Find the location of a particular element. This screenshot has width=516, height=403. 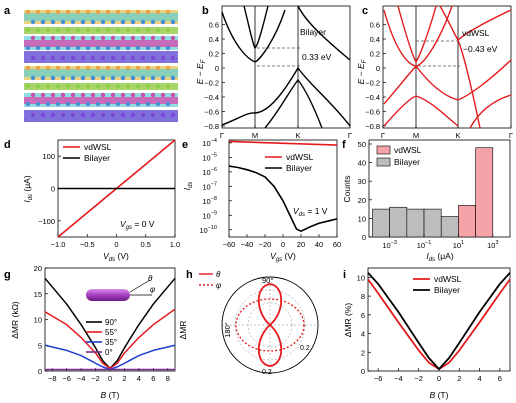

y-tick-label: 10⁻⁴ is located at coordinates (209, 143).